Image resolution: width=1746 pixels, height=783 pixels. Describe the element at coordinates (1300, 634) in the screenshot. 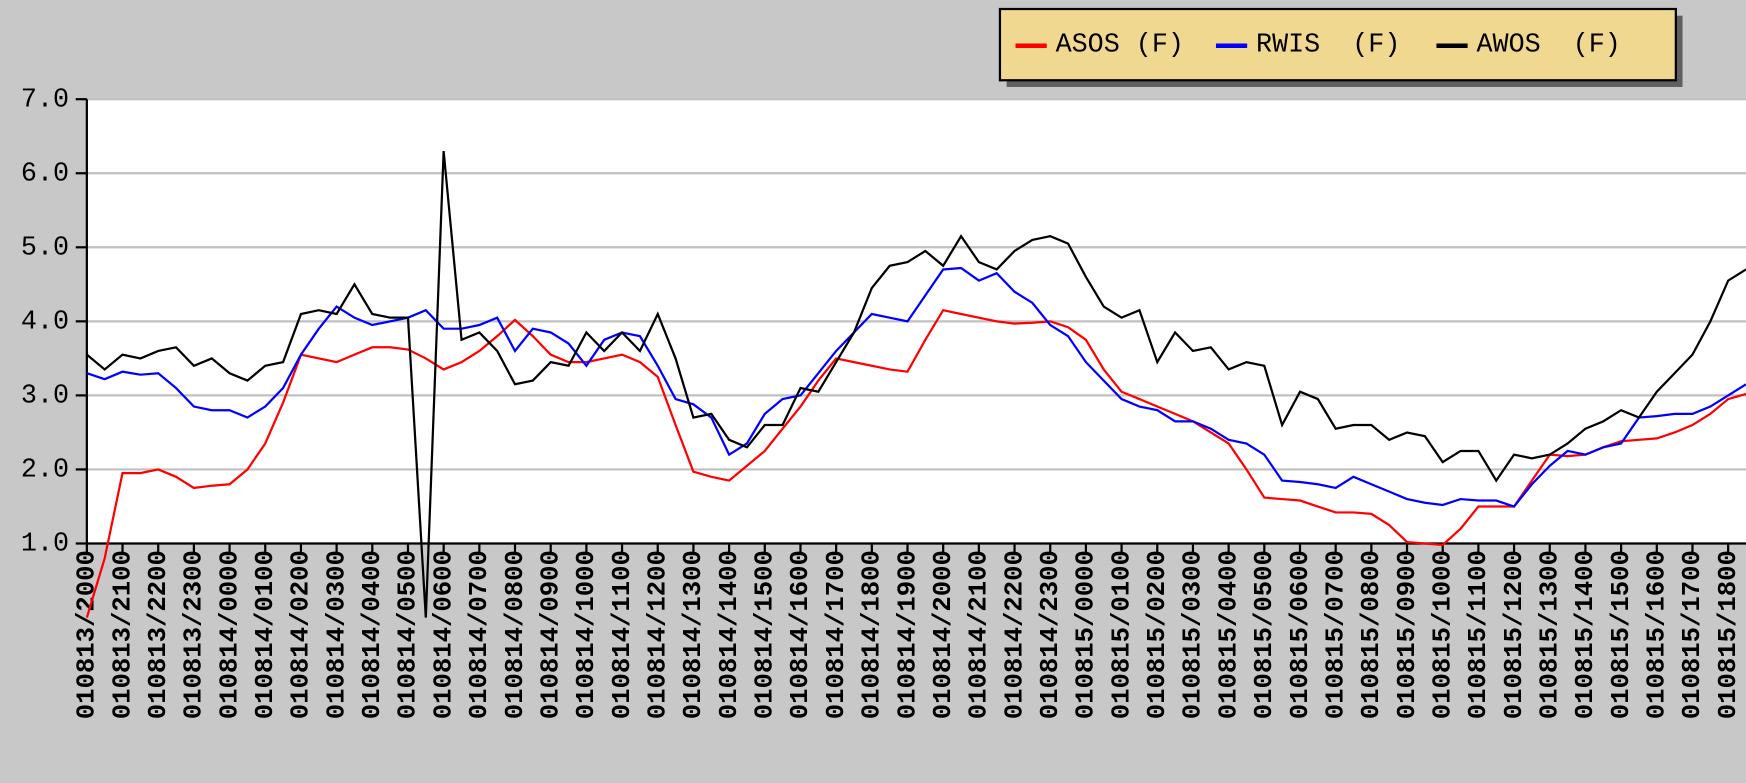

I see `x-tick-label: 010815/0600` at that location.